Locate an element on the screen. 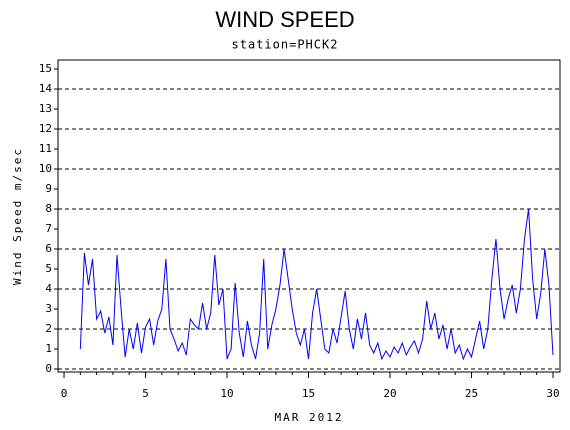  y-tick-label: 4 is located at coordinates (48, 288).